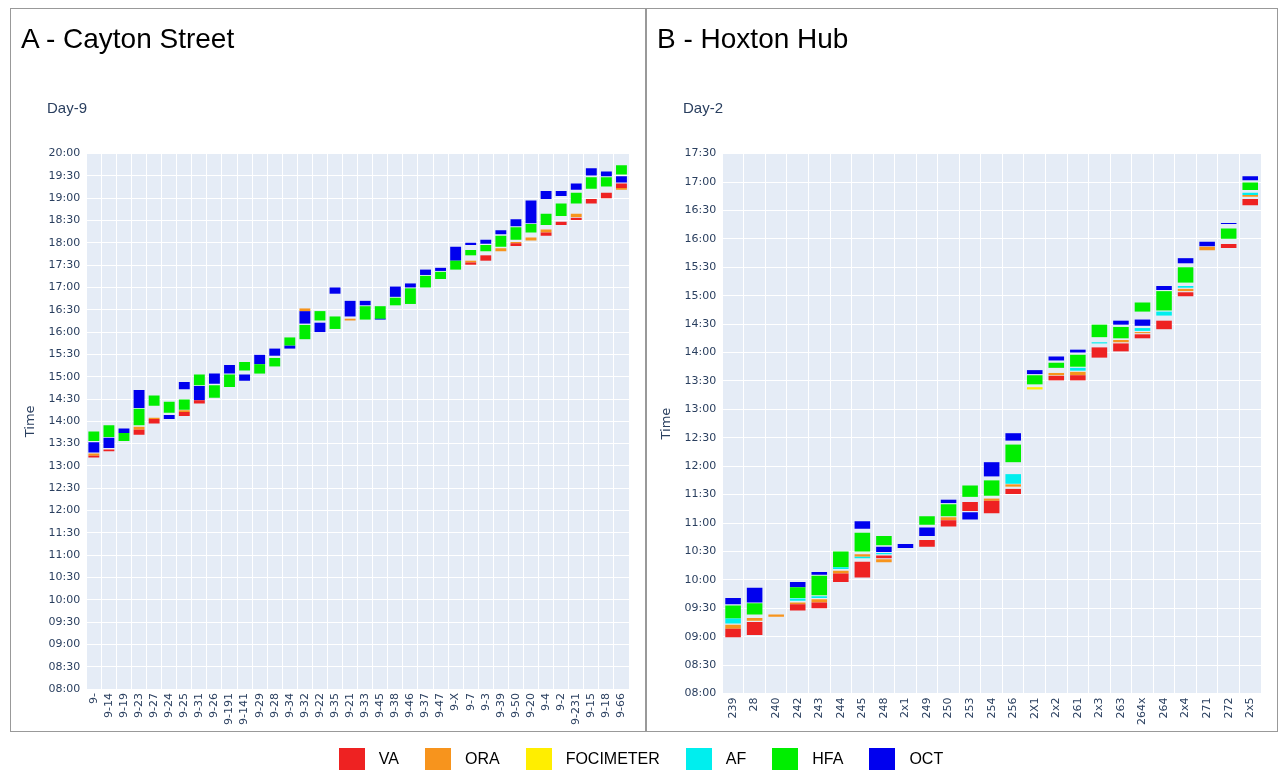 The height and width of the screenshot is (772, 1282). Describe the element at coordinates (482, 759) in the screenshot. I see `legend-label: ORA` at that location.